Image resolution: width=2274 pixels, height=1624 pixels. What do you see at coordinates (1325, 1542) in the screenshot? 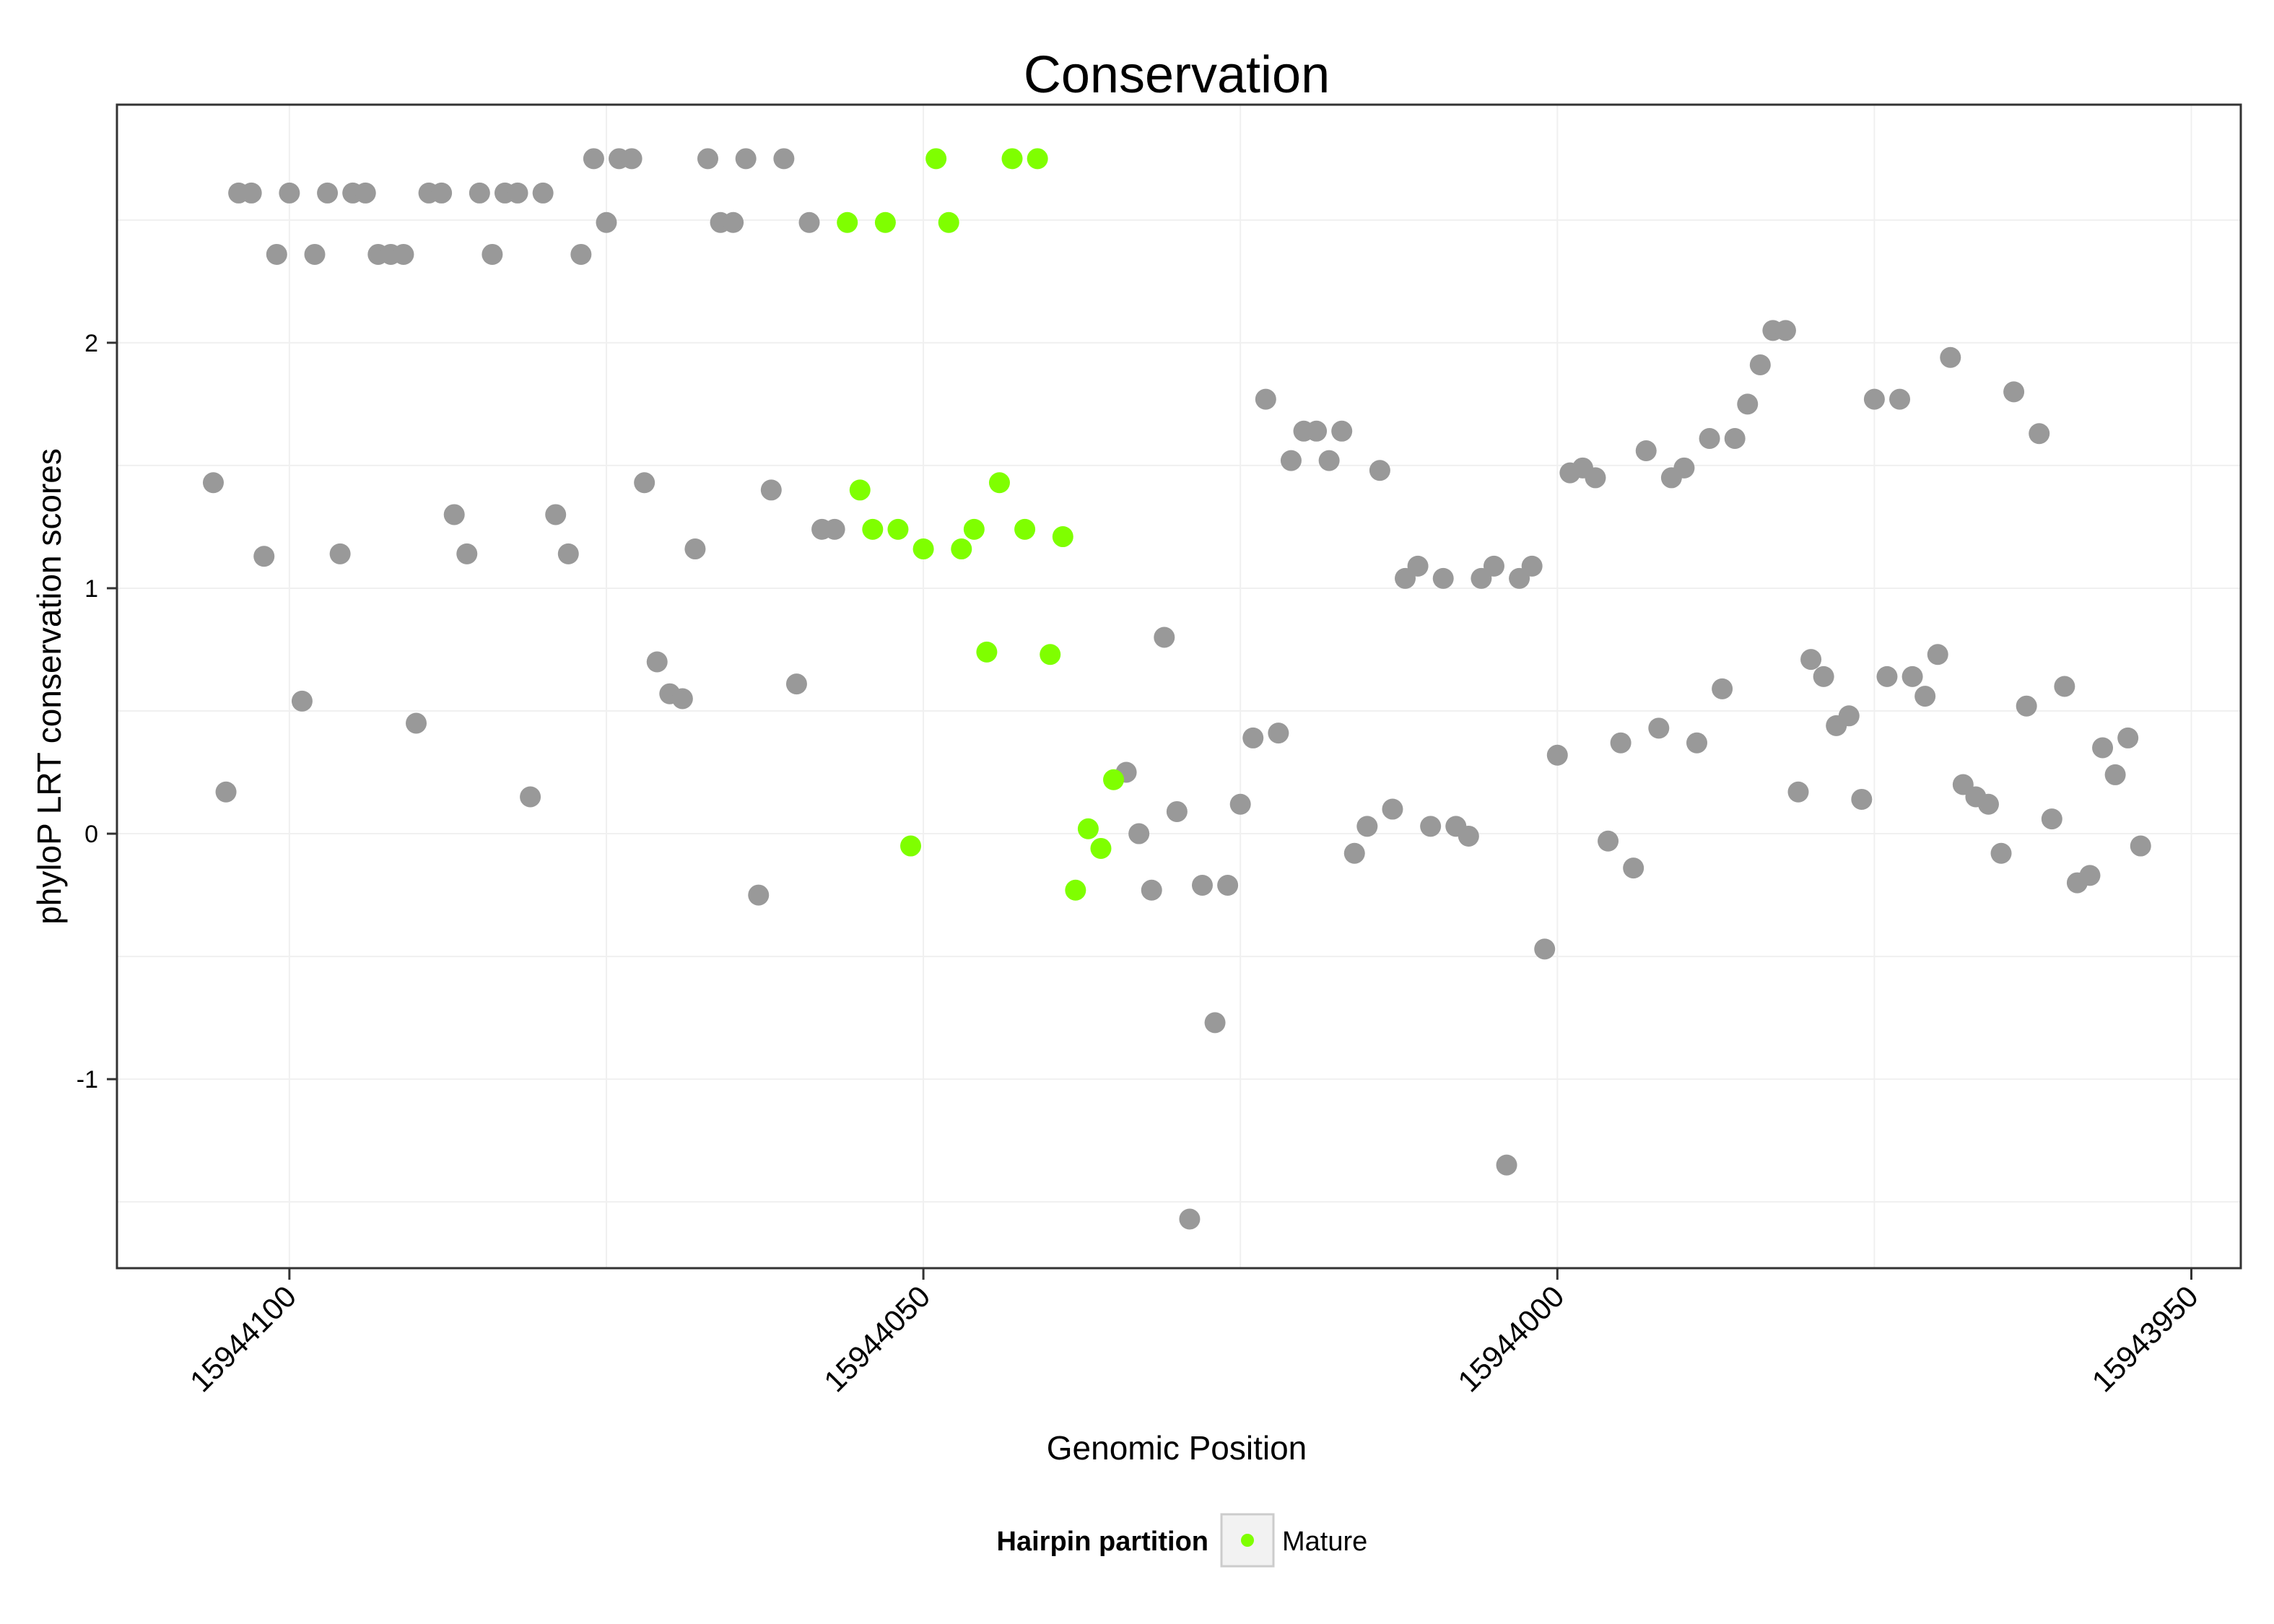
I see `legend-label-mature: Mature` at bounding box center [1325, 1542].